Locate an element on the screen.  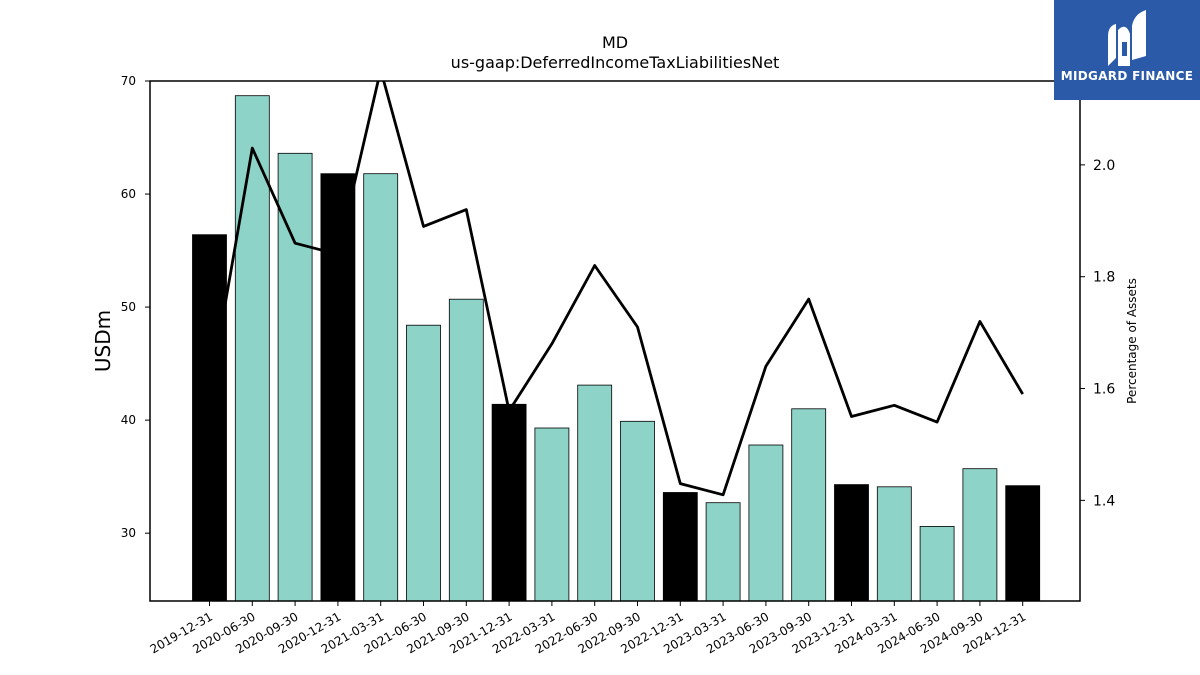
y2-axis: 1.4 1.6 1.8 2.0 is located at coordinates (1097, 333).